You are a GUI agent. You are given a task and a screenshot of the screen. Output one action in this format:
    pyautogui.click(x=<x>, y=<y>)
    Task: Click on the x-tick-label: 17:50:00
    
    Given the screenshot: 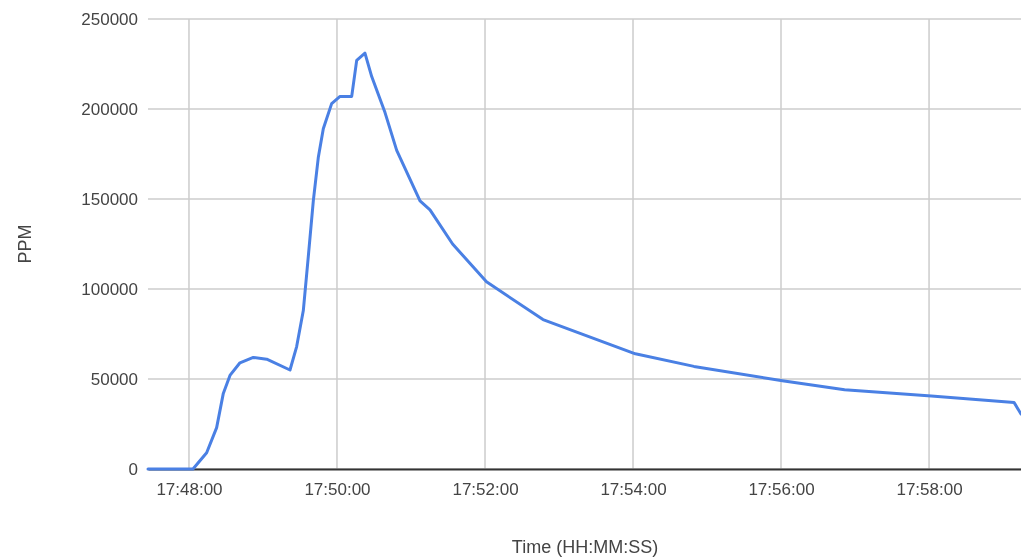 What is the action you would take?
    pyautogui.click(x=337, y=490)
    